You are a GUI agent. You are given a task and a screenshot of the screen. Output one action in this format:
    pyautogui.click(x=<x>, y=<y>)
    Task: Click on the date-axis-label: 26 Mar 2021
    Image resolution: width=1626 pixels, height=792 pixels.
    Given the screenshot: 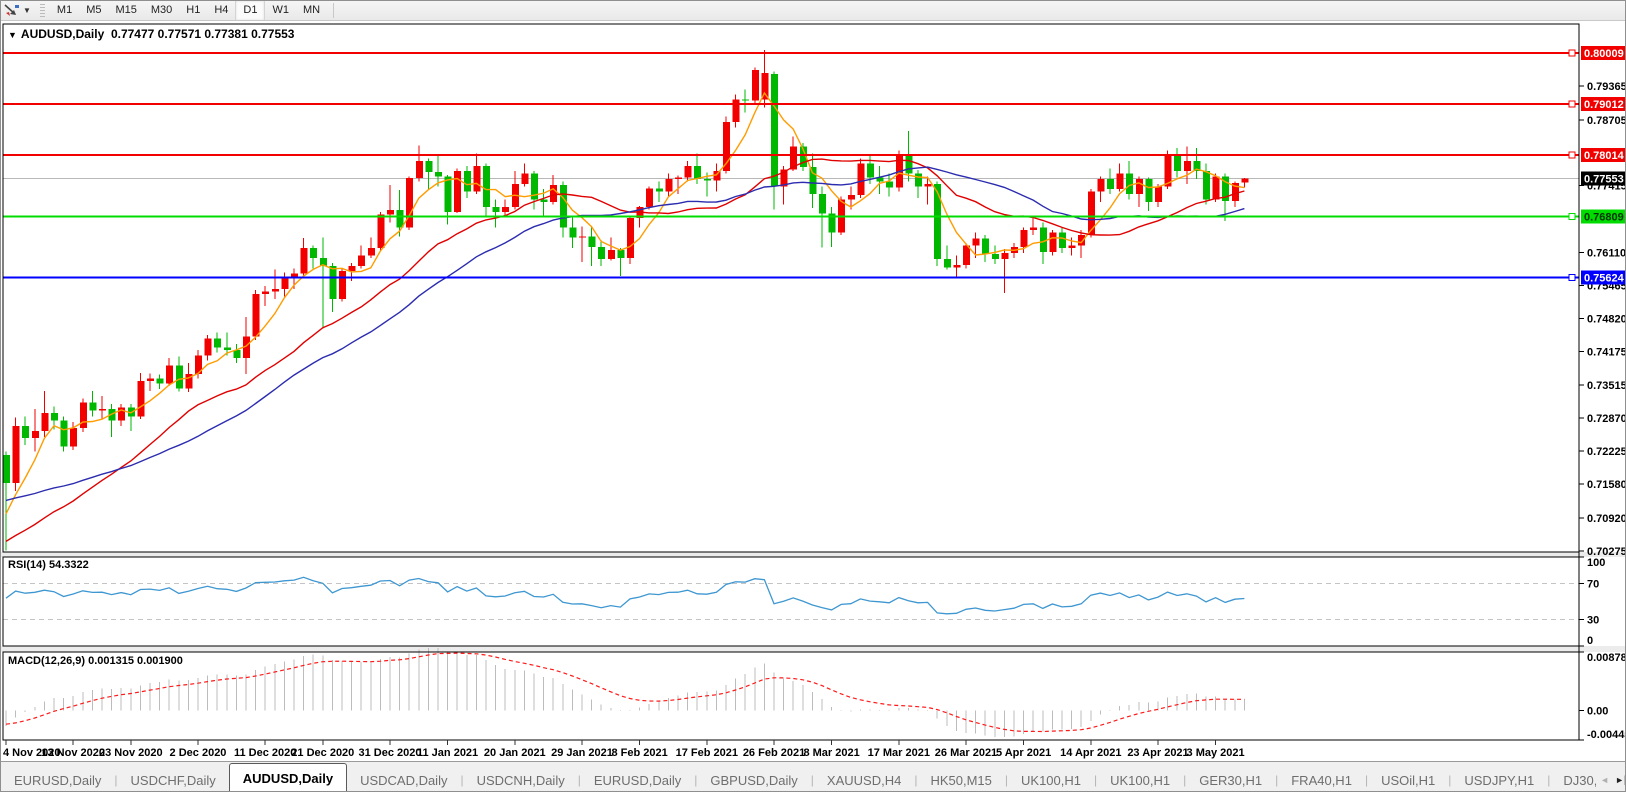 What is the action you would take?
    pyautogui.click(x=966, y=753)
    